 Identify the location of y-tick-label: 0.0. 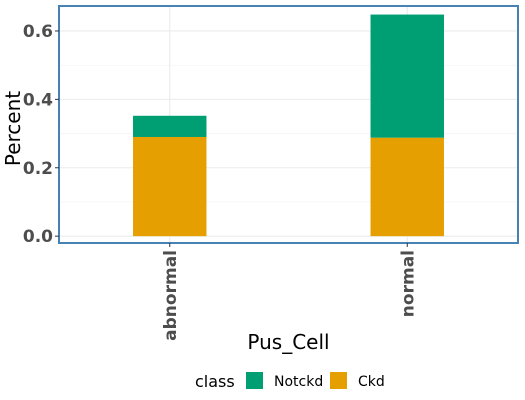
(38, 237).